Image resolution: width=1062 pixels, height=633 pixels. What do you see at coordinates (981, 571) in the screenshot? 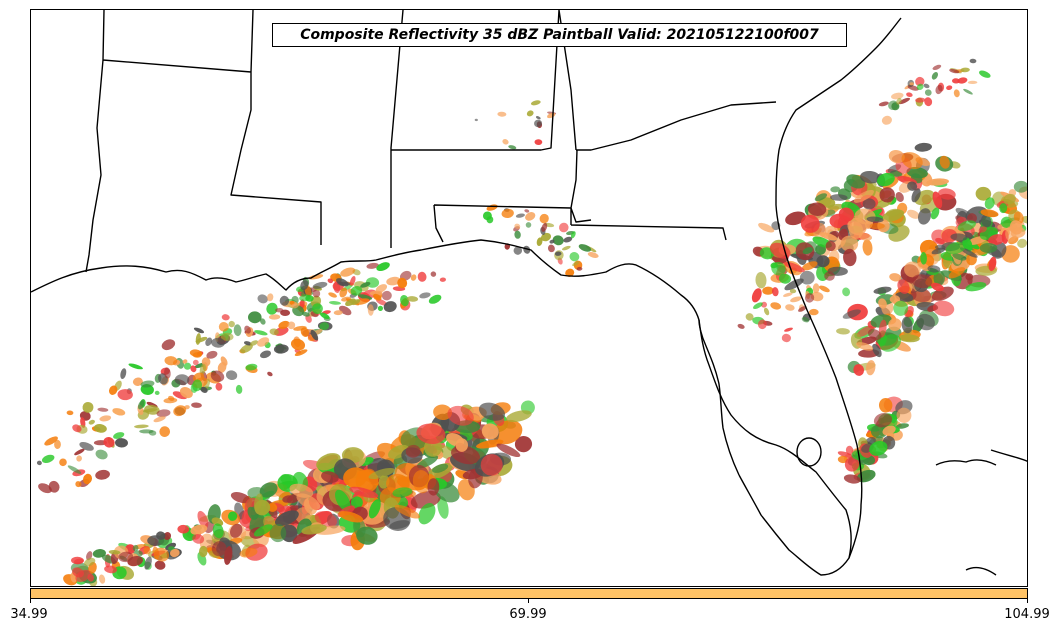
I see `island-outline` at bounding box center [981, 571].